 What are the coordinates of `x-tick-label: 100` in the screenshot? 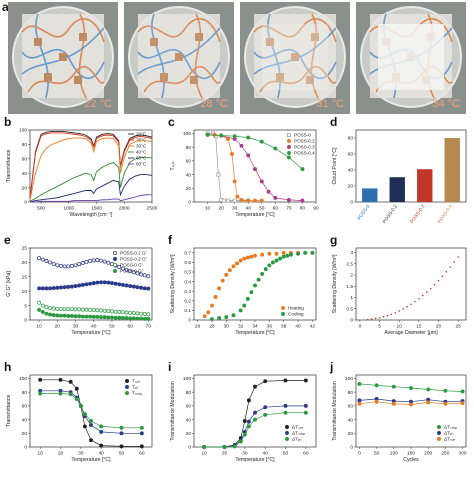 It's located at (394, 454).